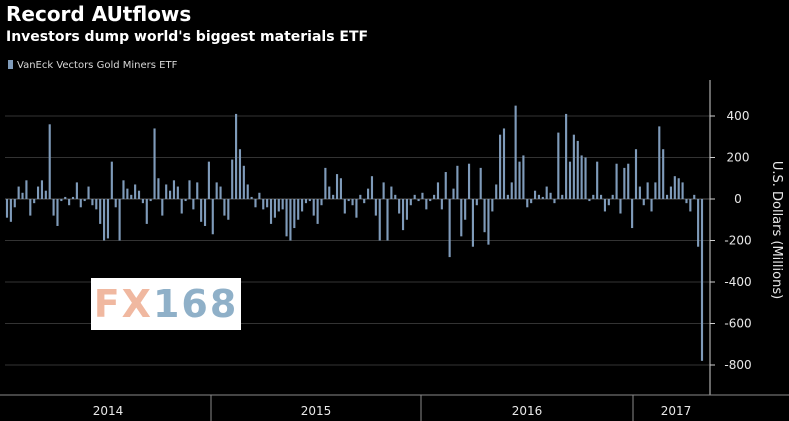  What do you see at coordinates (92, 65) in the screenshot?
I see `legend: VanEck Vectors Gold Miners ETF` at bounding box center [92, 65].